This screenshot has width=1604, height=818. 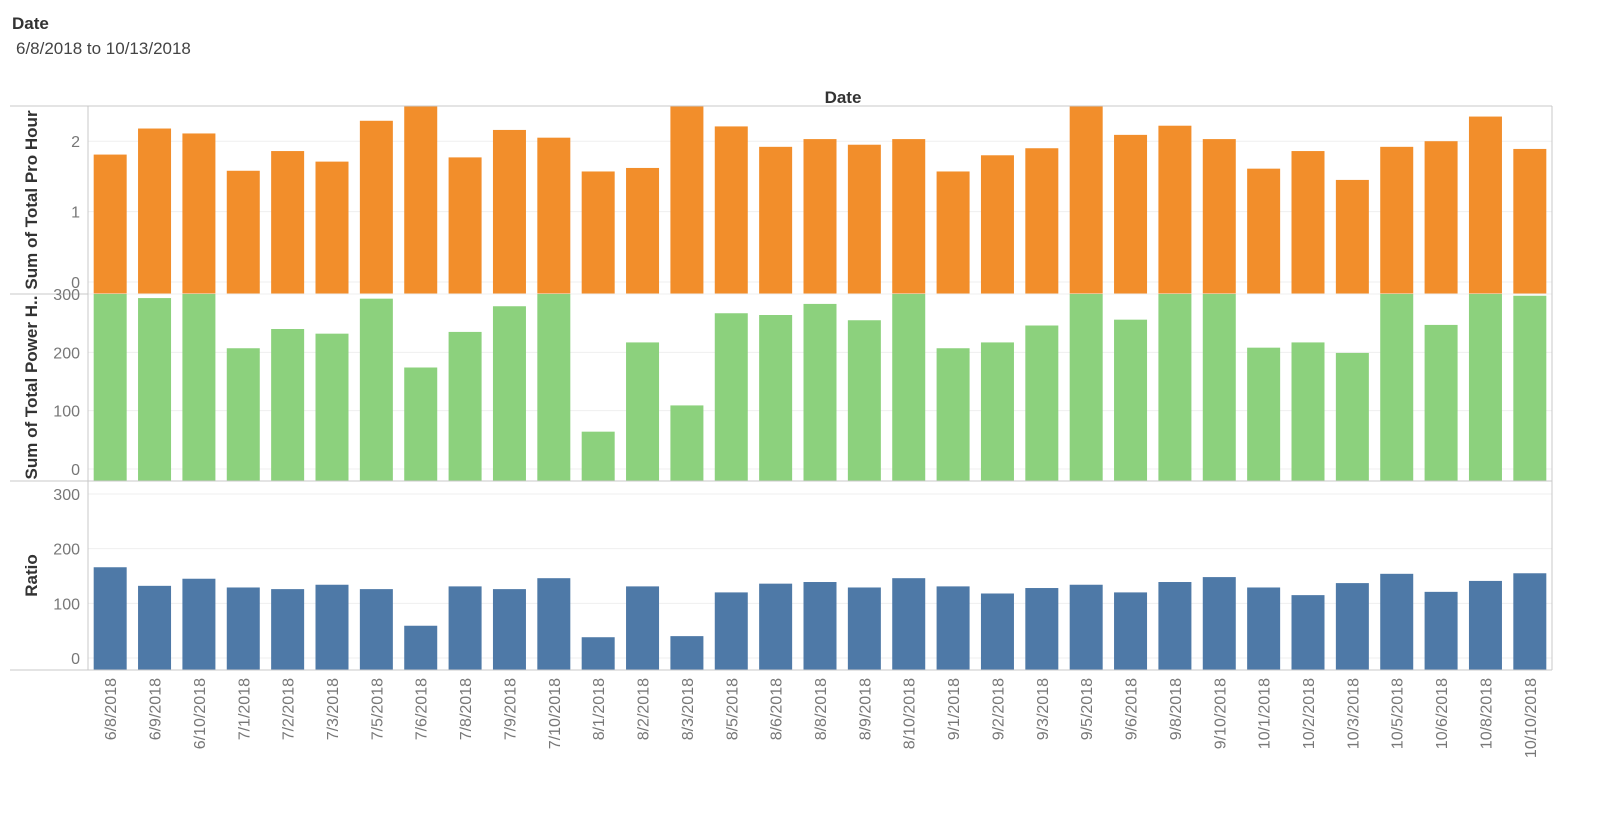 I want to click on filter-range: 6/8/2018 to 10/13/2018, so click(x=103, y=48).